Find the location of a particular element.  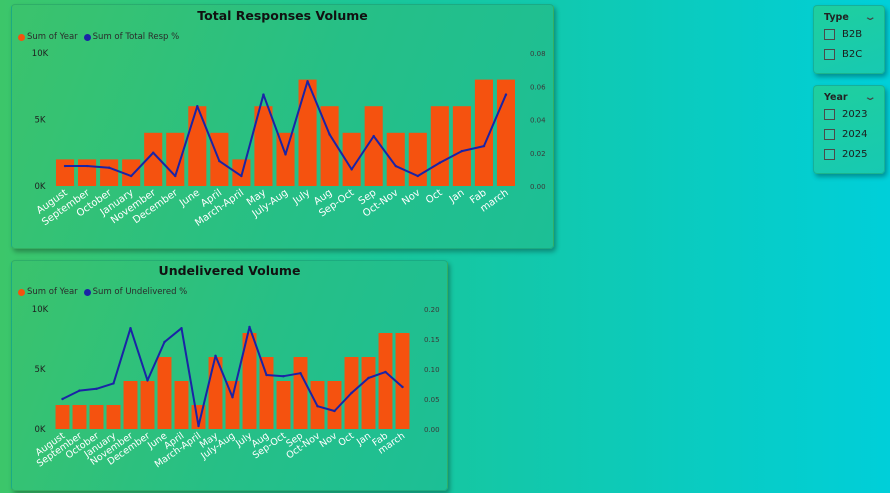

slicer-option-b2b: B2B is located at coordinates (843, 34).